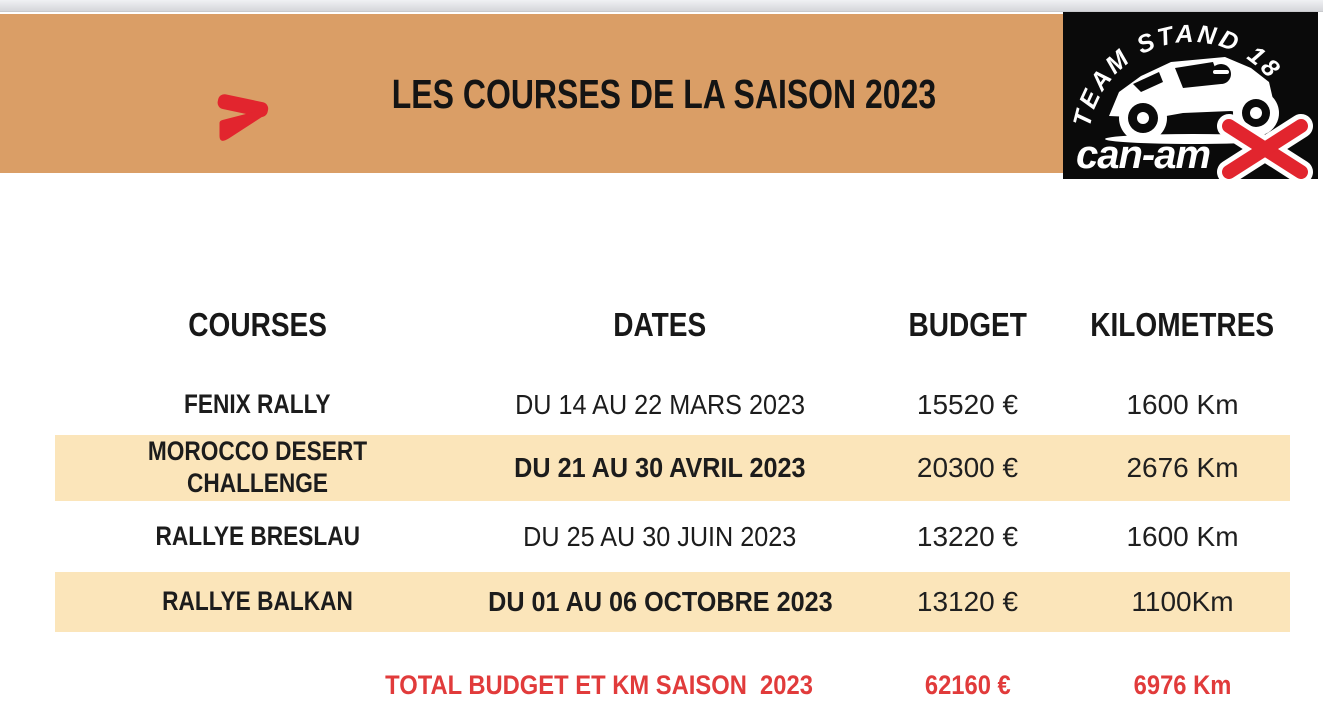 This screenshot has width=1323, height=727. Describe the element at coordinates (967, 684) in the screenshot. I see `total-budget-cell: 62160 €` at that location.